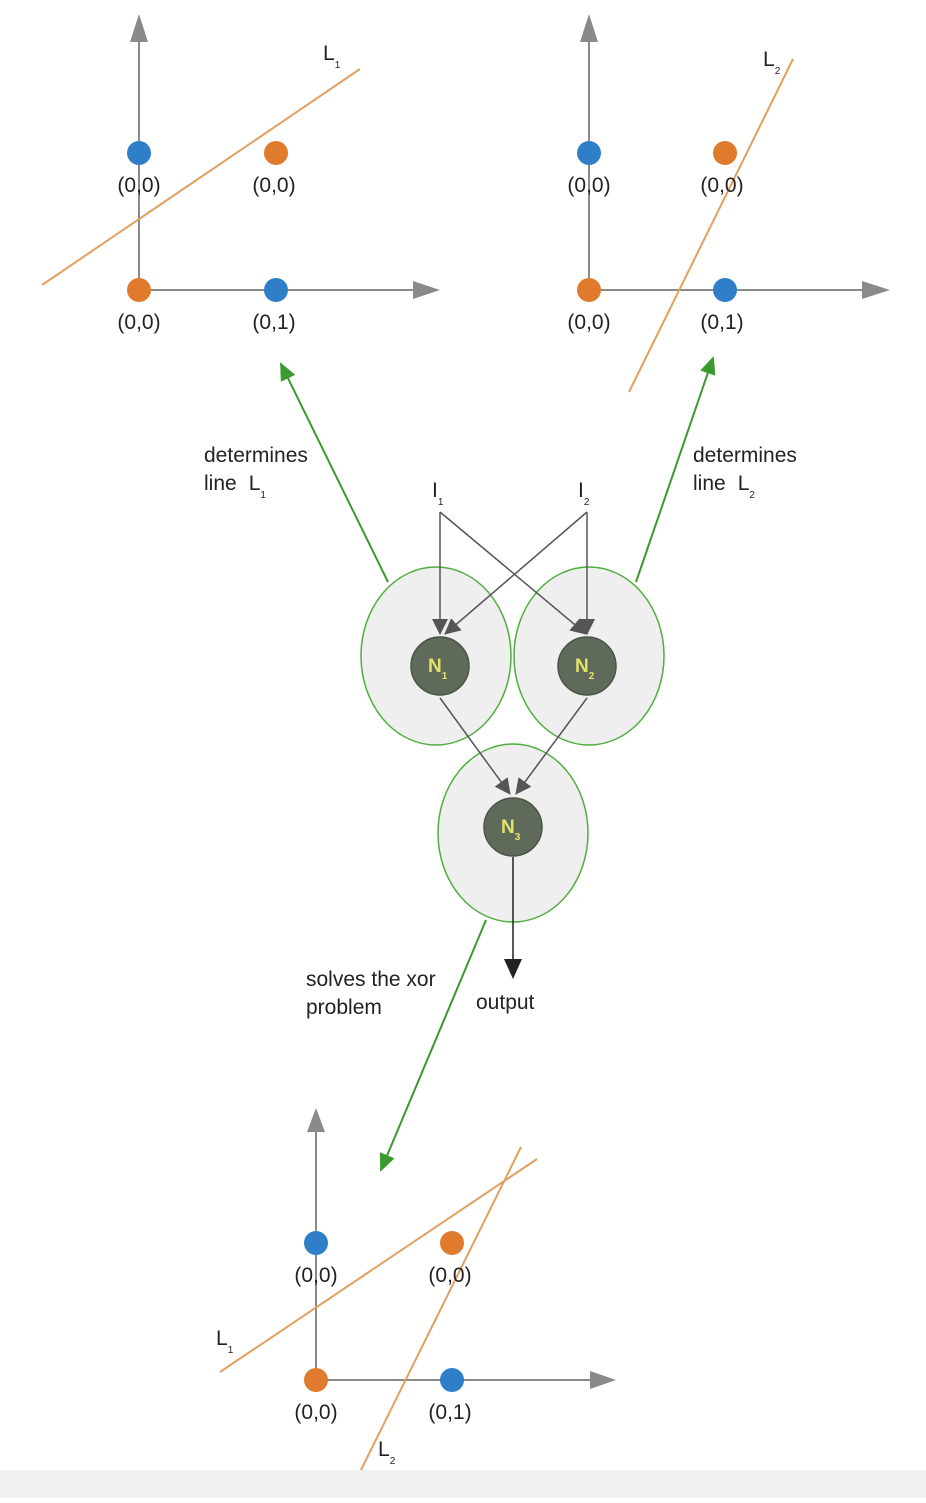 The width and height of the screenshot is (926, 1503). What do you see at coordinates (584, 493) in the screenshot?
I see `input-label-i2: I2` at bounding box center [584, 493].